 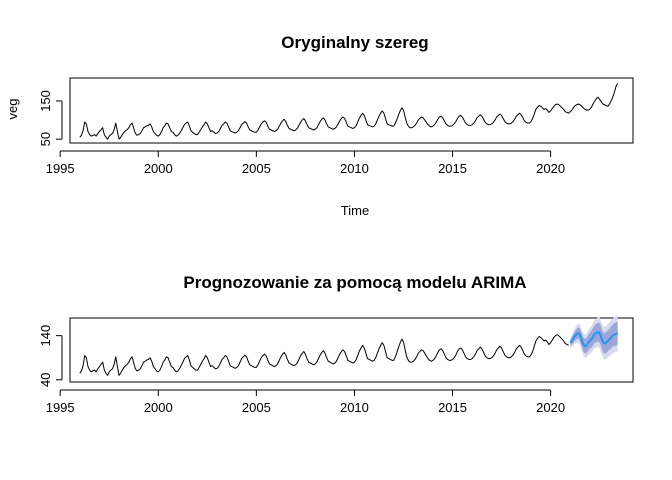 I want to click on chart-title: Prognozowanie za pomocą modelu ARIMA, so click(x=354, y=282).